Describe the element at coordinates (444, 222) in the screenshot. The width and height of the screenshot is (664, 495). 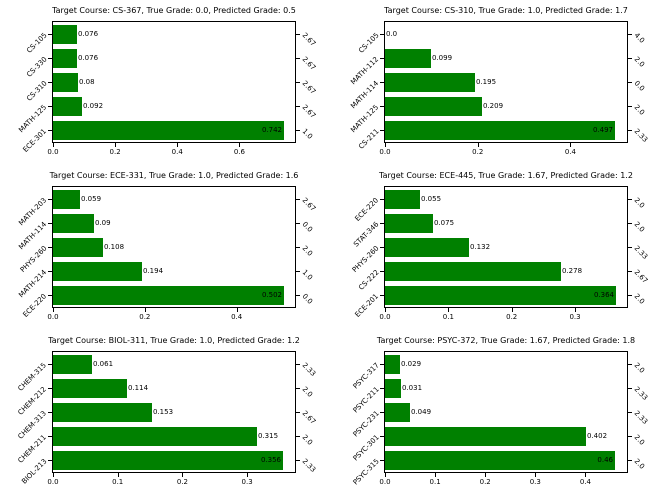
I see `bar-value-label: 0.075` at that location.